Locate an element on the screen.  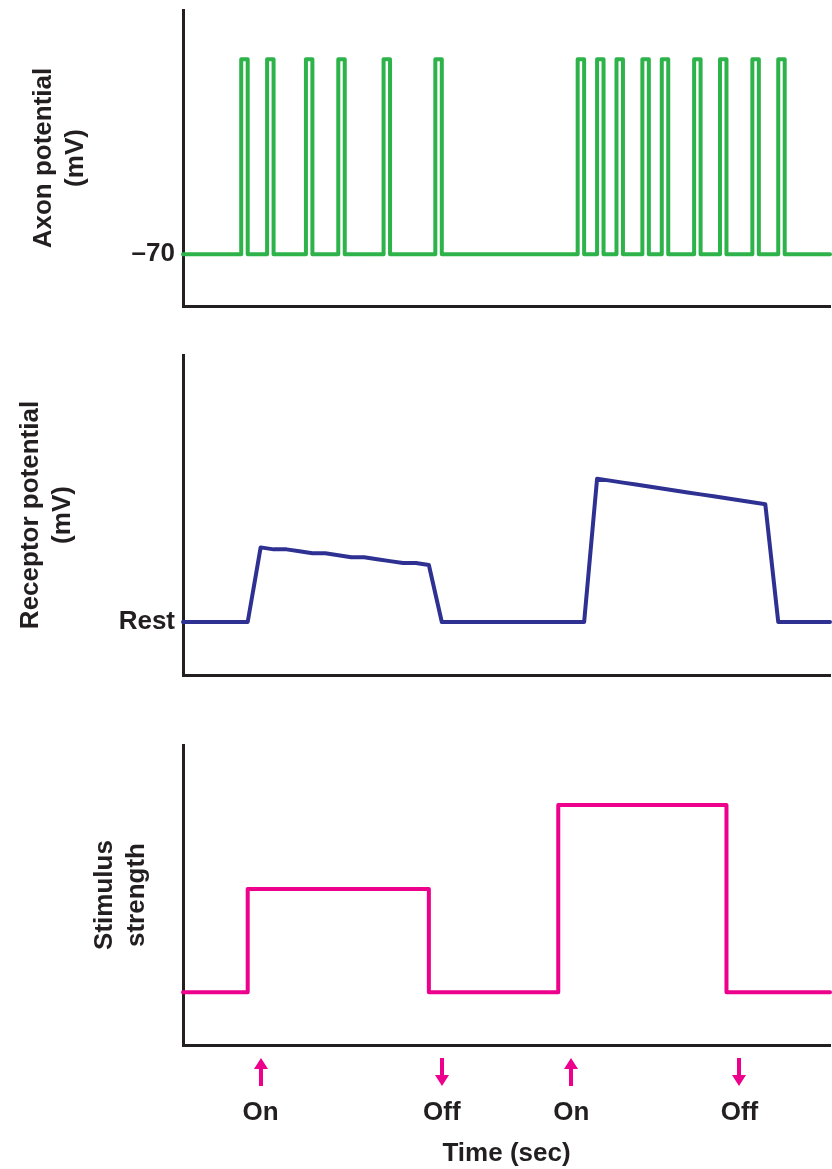
y-axis-title: Axon potential (mV) is located at coordinates (57, 158).